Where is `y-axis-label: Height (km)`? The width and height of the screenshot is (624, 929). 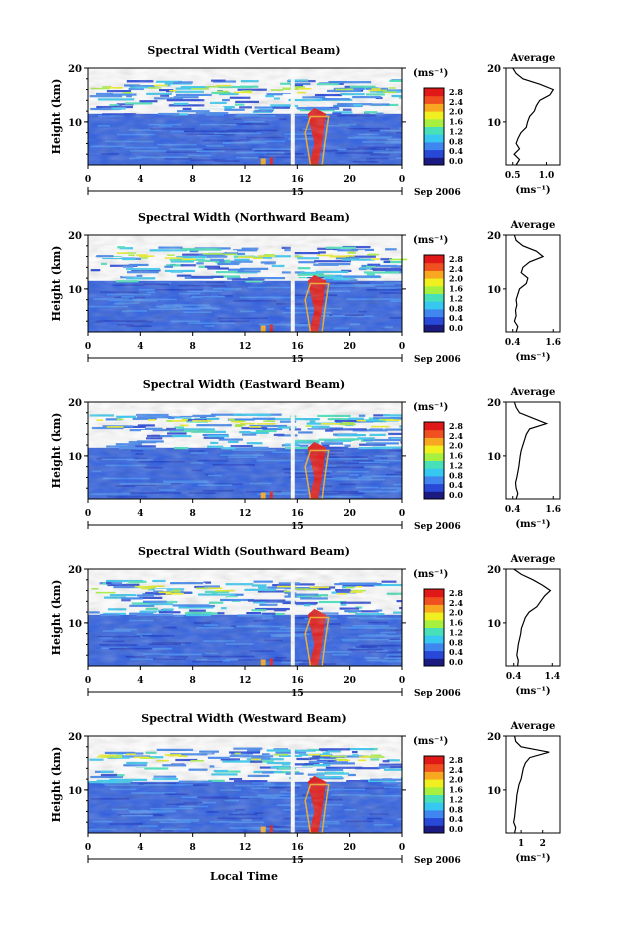
y-axis-label: Height (km) is located at coordinates (56, 117).